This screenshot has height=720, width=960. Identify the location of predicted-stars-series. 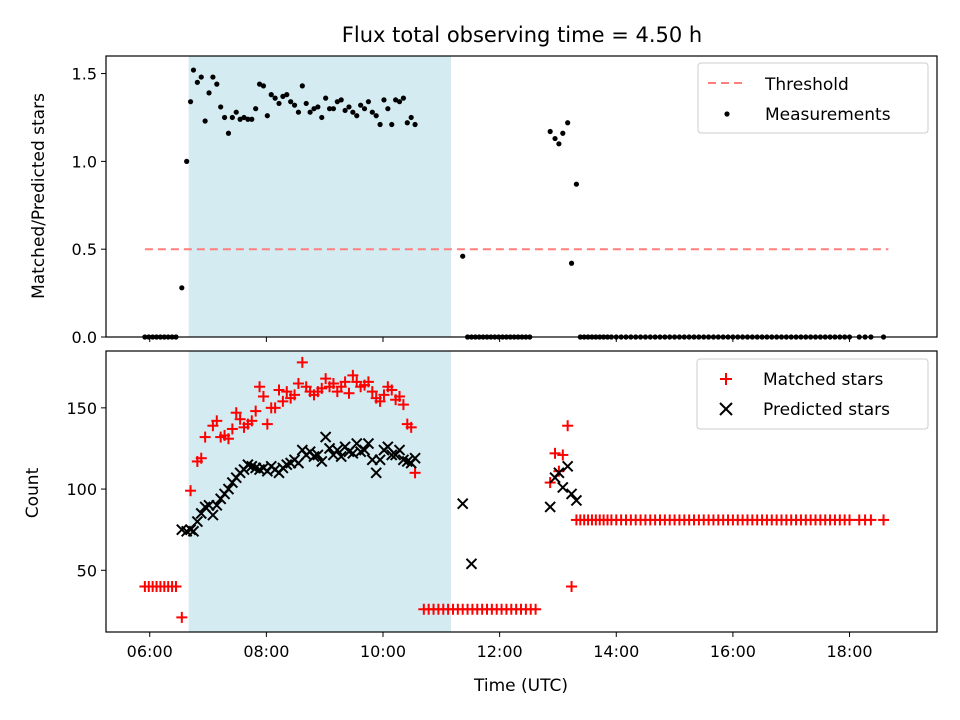
(379, 500).